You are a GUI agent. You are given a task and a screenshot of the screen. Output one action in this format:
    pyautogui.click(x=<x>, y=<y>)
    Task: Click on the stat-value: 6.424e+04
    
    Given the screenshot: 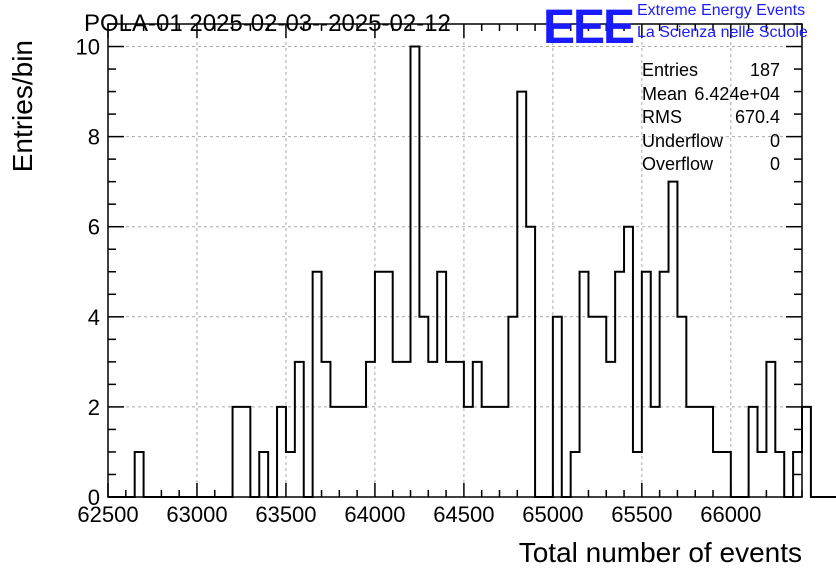 What is the action you would take?
    pyautogui.click(x=737, y=93)
    